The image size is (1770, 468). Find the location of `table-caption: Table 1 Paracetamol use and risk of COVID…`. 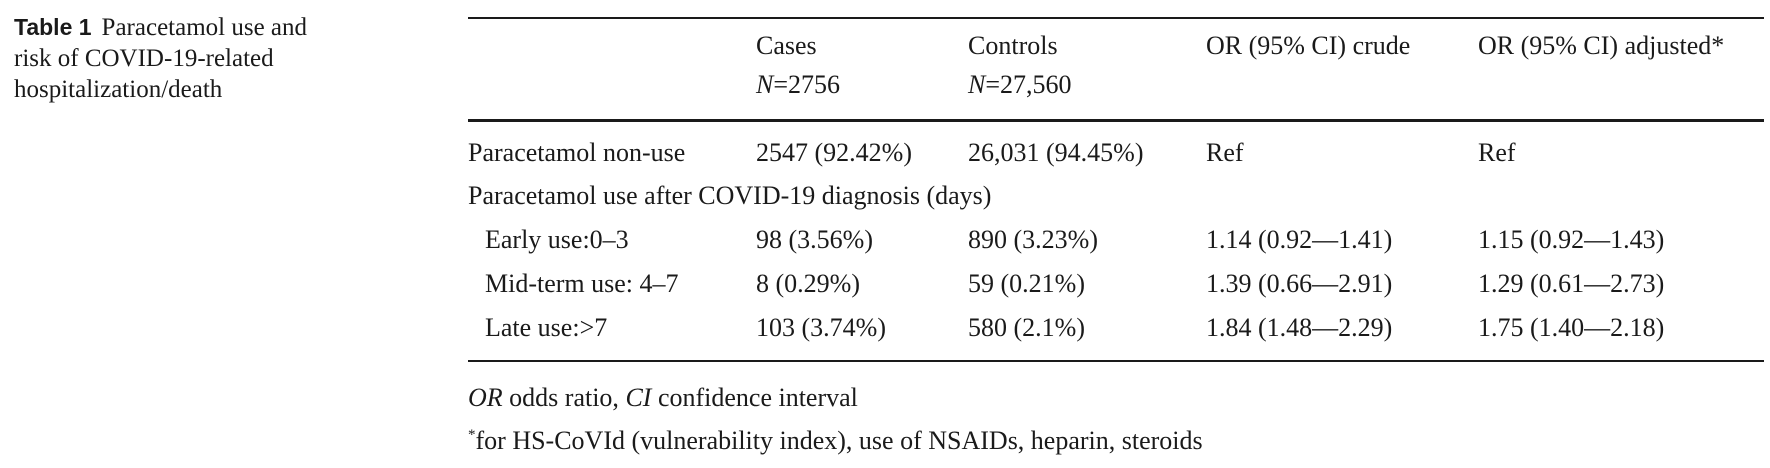

table-caption: Table 1 Paracetamol use and risk of COVID… is located at coordinates (179, 58).